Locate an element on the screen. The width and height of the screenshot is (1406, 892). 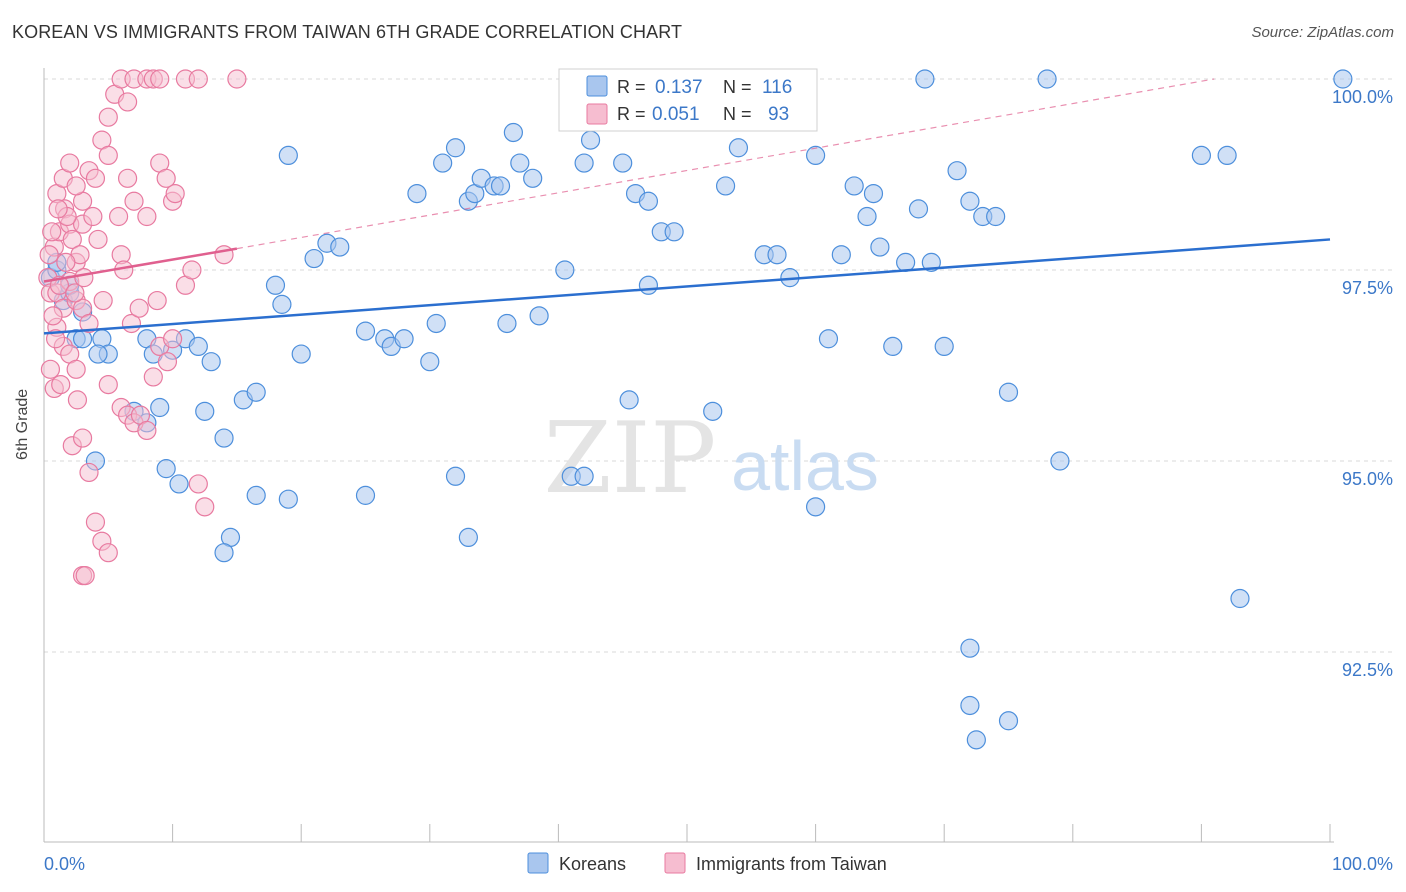
legend-n-label-taiwan: N = is located at coordinates (737, 114).